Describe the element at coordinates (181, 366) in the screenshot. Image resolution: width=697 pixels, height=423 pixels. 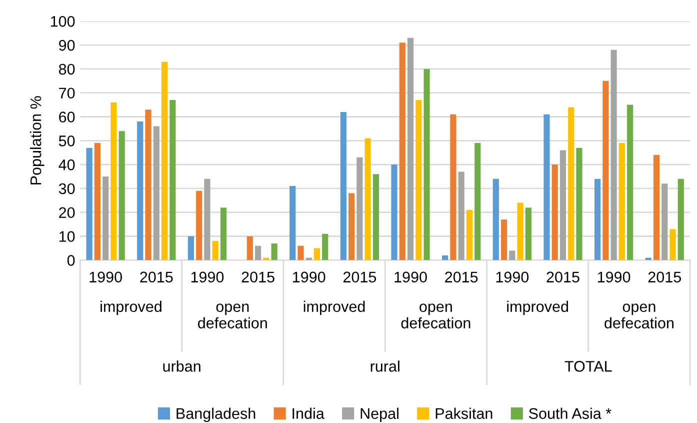
I see `text: urban` at that location.